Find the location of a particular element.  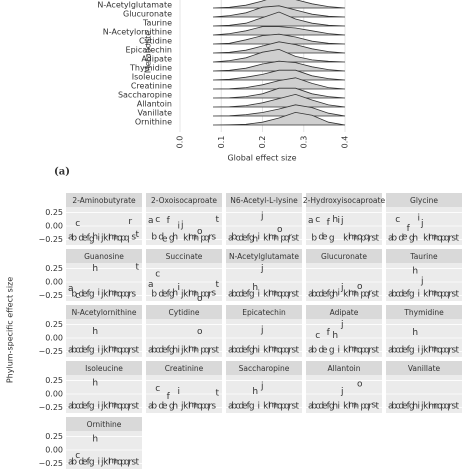

panel-title: Glycine is located at coordinates (424, 200).